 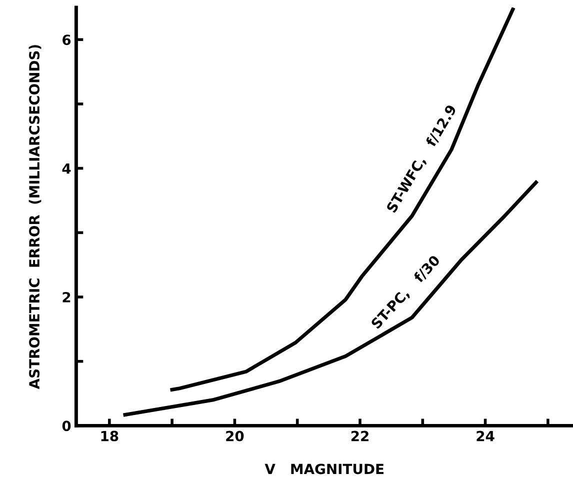 What do you see at coordinates (359, 436) in the screenshot?
I see `x-tick-label: 22` at bounding box center [359, 436].